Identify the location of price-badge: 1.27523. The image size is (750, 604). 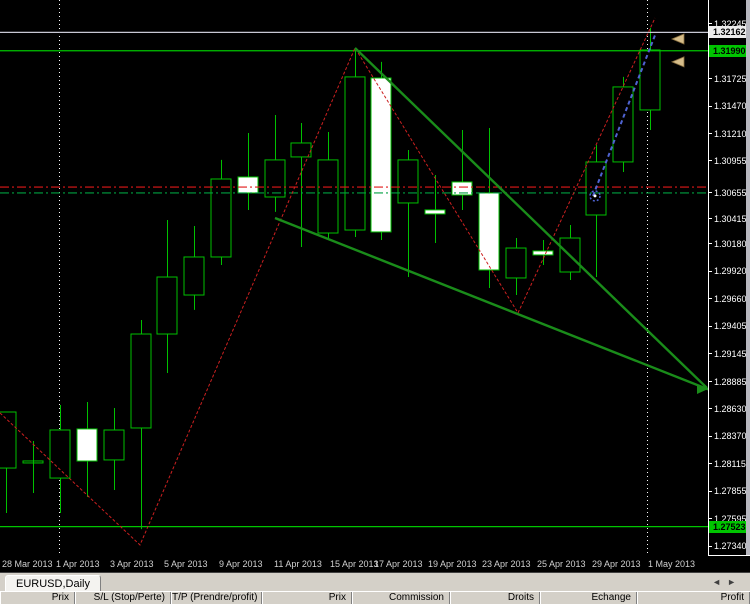
(729, 526).